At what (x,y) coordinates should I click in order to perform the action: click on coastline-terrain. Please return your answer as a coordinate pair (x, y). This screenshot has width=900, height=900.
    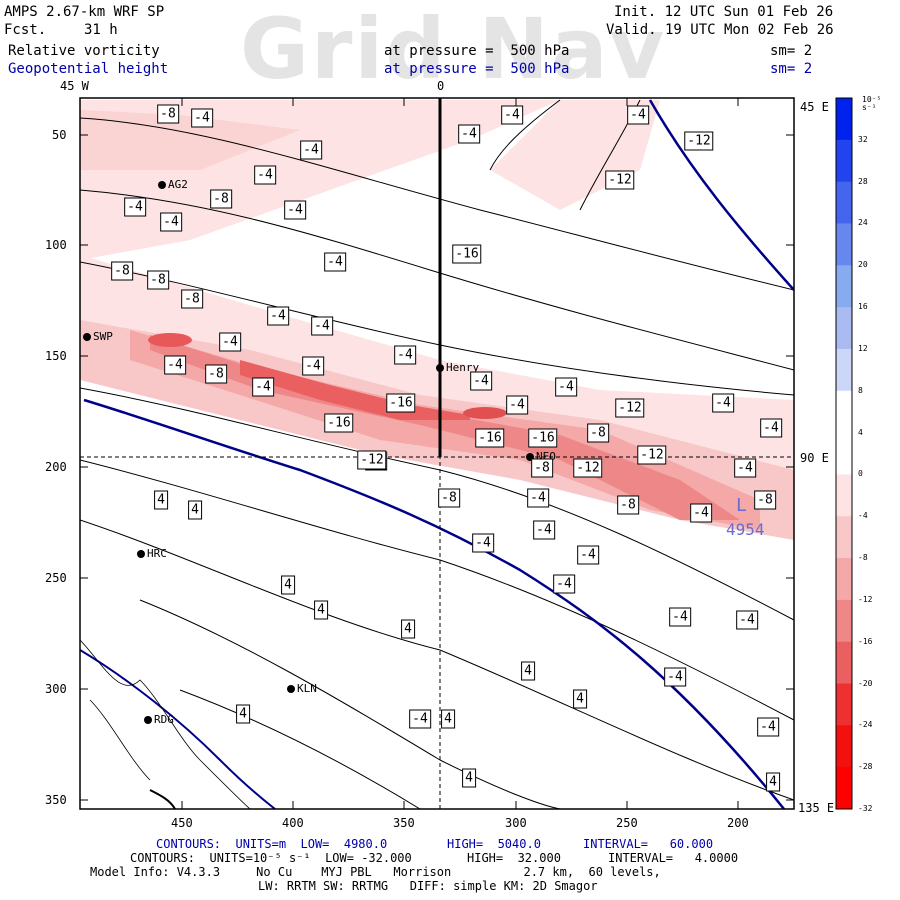
    Looking at the image, I should click on (165, 724).